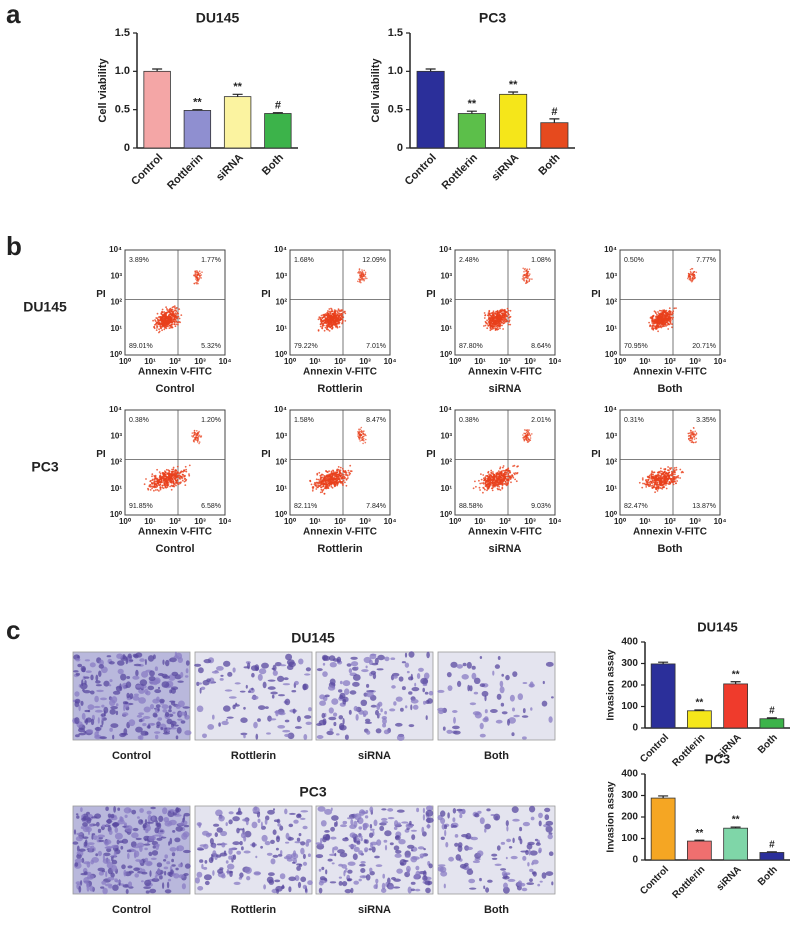 Image resolution: width=800 pixels, height=938 pixels. Describe the element at coordinates (211, 506) in the screenshot. I see `quadrant-percent: 6.58%` at that location.